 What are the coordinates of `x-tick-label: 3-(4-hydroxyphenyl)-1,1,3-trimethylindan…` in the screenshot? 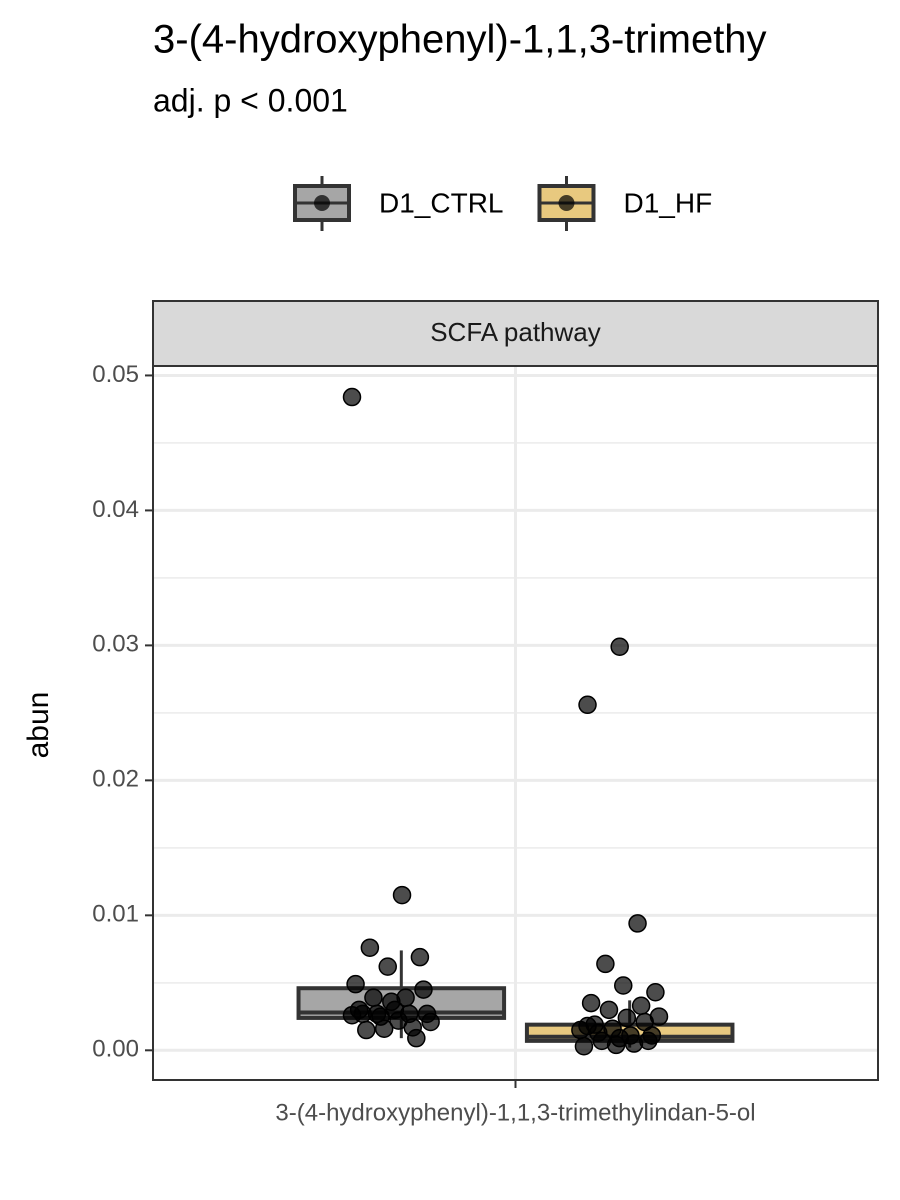 It's located at (515, 1112).